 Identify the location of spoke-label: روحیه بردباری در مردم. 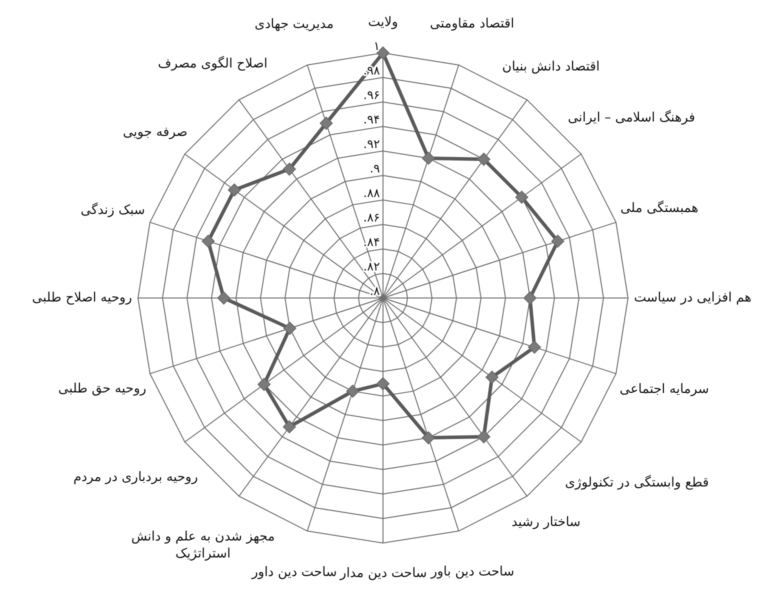
(135, 478).